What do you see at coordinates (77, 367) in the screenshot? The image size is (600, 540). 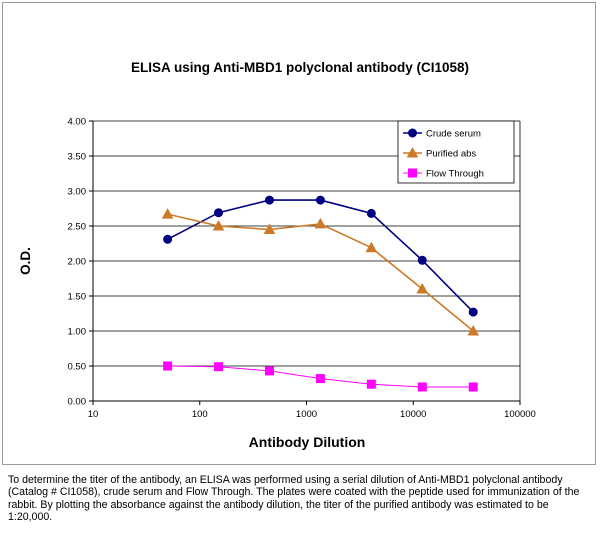 I see `y-tick-label: 0.50` at bounding box center [77, 367].